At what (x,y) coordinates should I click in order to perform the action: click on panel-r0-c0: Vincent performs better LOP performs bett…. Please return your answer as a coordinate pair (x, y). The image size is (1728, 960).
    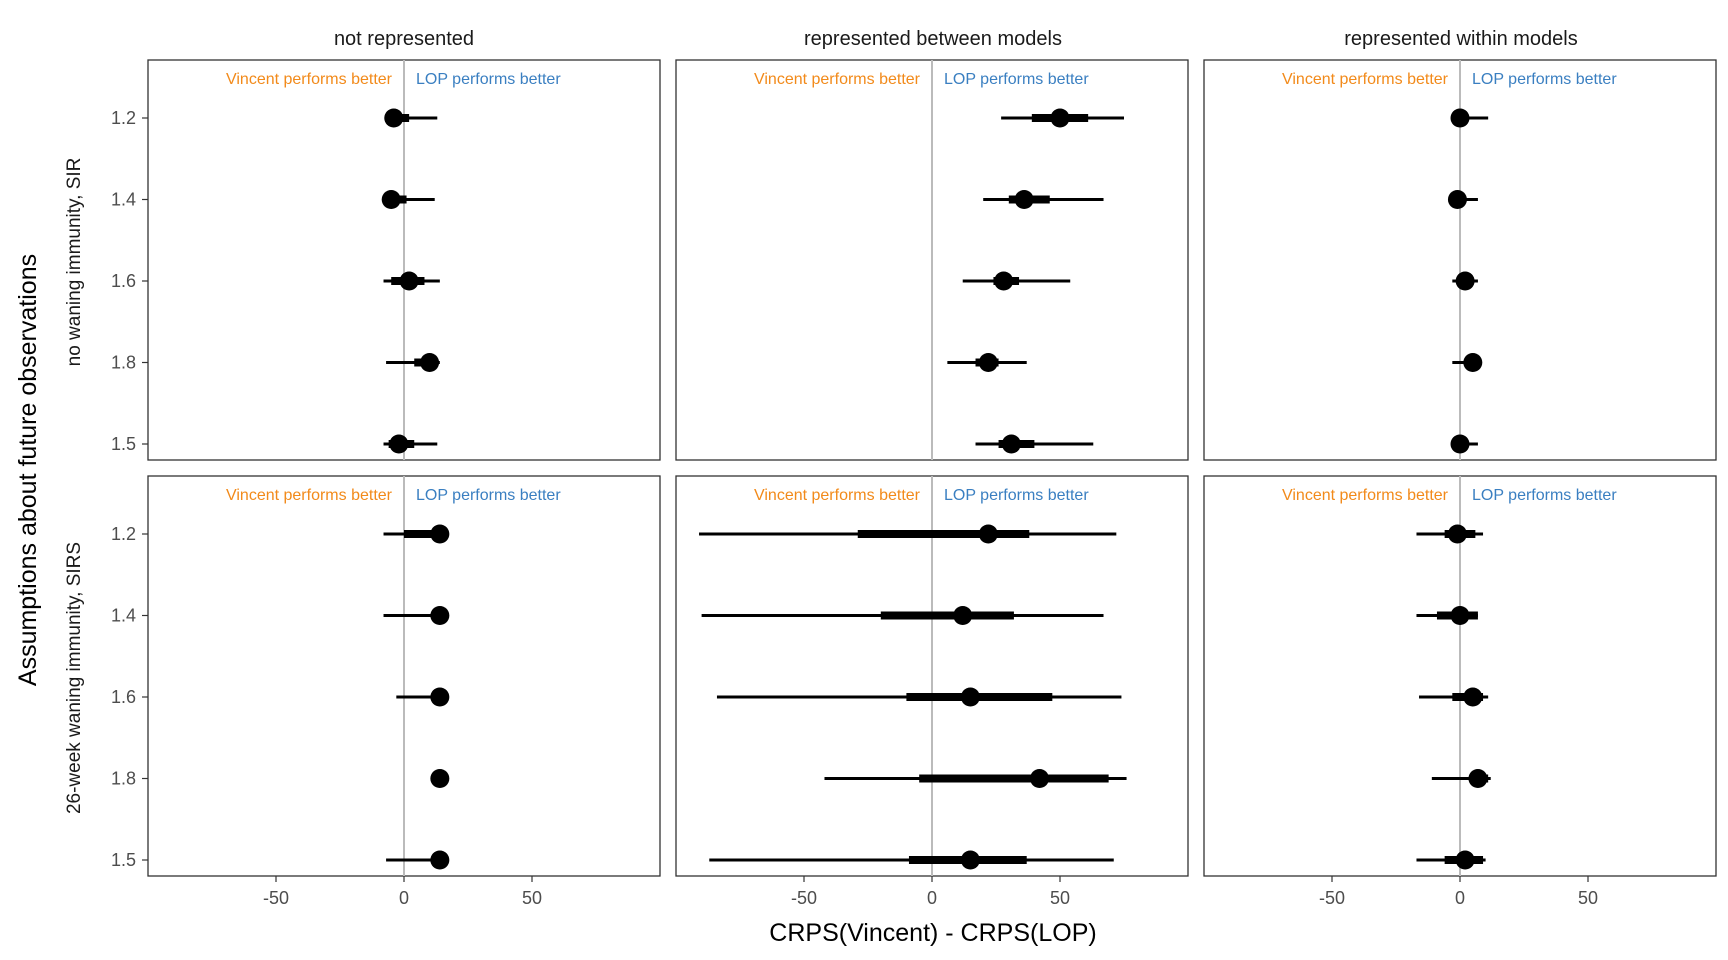
    Looking at the image, I should click on (385, 260).